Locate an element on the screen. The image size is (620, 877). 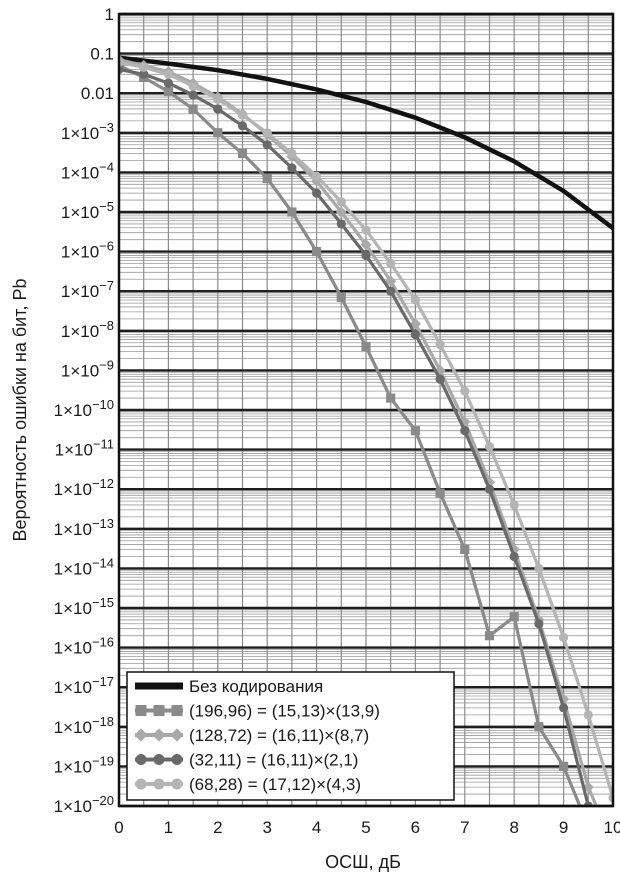
y-tick-label: 1×10⁻¹⁹ is located at coordinates (84, 764).